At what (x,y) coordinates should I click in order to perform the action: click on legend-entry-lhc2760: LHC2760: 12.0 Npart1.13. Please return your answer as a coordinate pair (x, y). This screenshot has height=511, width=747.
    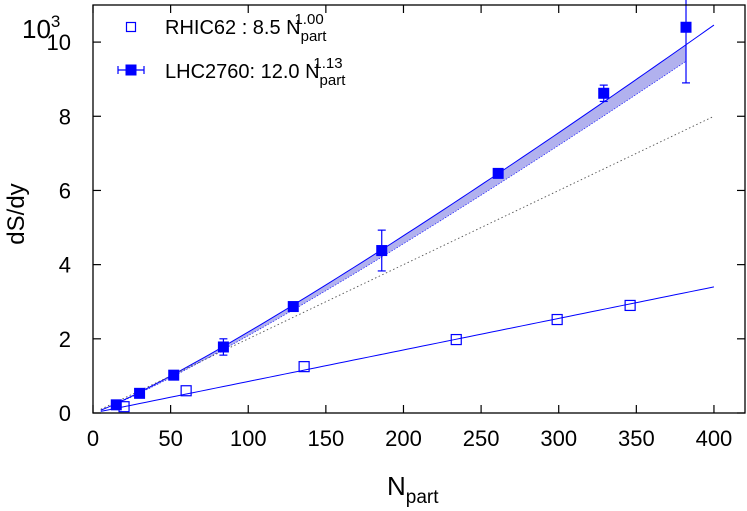
    Looking at the image, I should click on (231, 72).